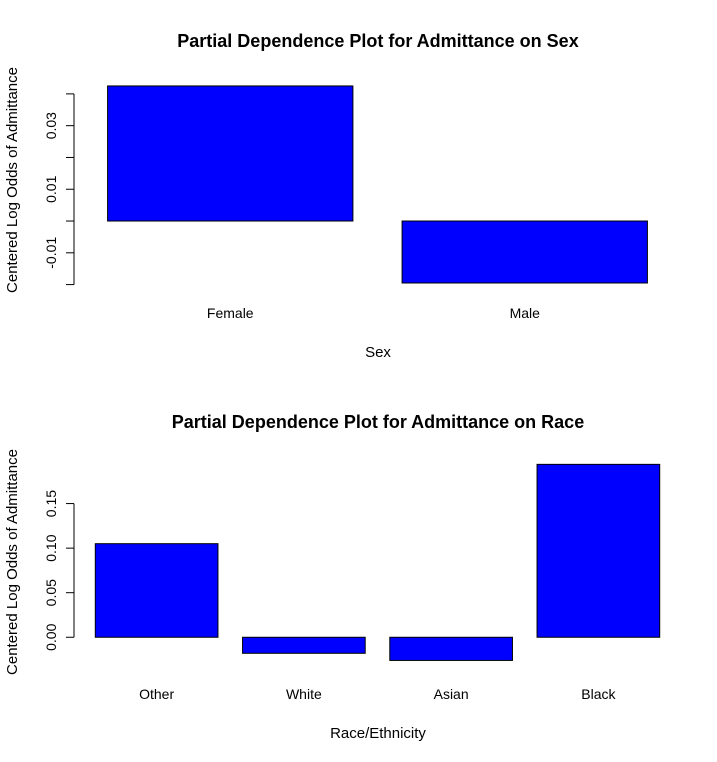 The image size is (717, 762). Describe the element at coordinates (156, 694) in the screenshot. I see `x-tick-label: Other` at that location.